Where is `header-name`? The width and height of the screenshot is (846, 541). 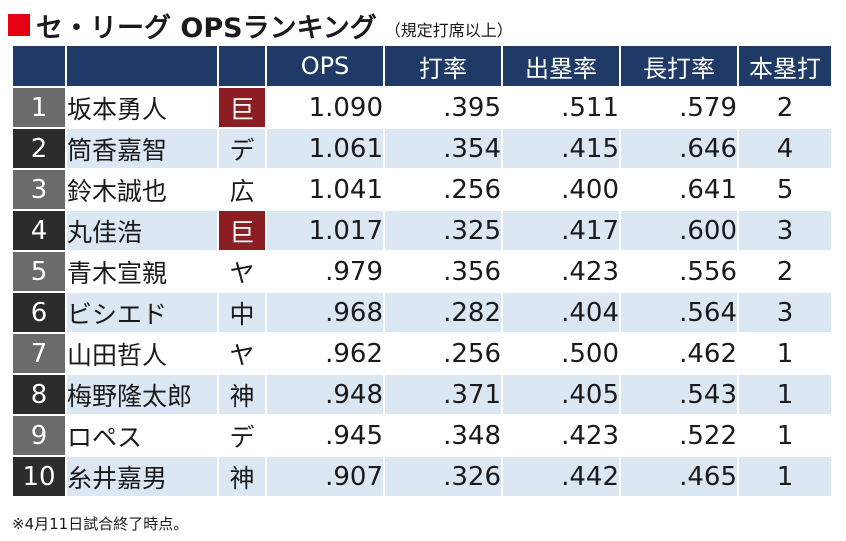 header-name is located at coordinates (142, 66).